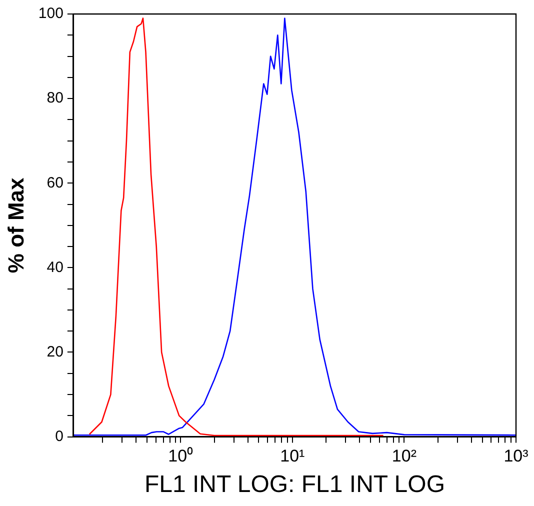 This screenshot has width=534, height=506. I want to click on x-tick-label: 10², so click(404, 456).